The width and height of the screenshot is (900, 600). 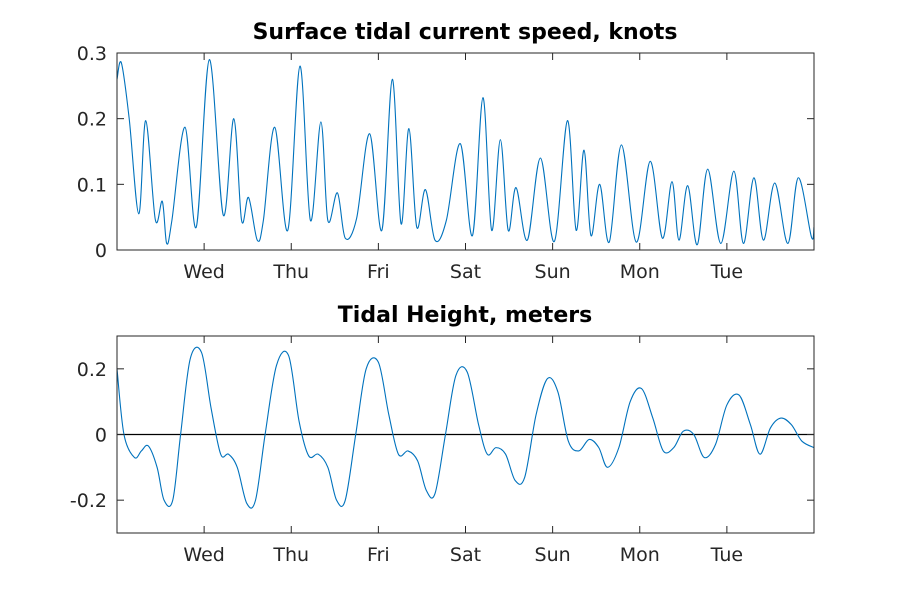 What do you see at coordinates (88, 501) in the screenshot?
I see `y-tick-label: -0.2` at bounding box center [88, 501].